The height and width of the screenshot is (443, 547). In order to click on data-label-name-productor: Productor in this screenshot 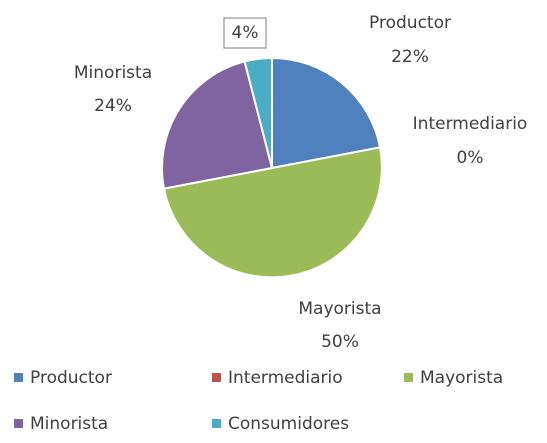, I will do `click(410, 23)`.